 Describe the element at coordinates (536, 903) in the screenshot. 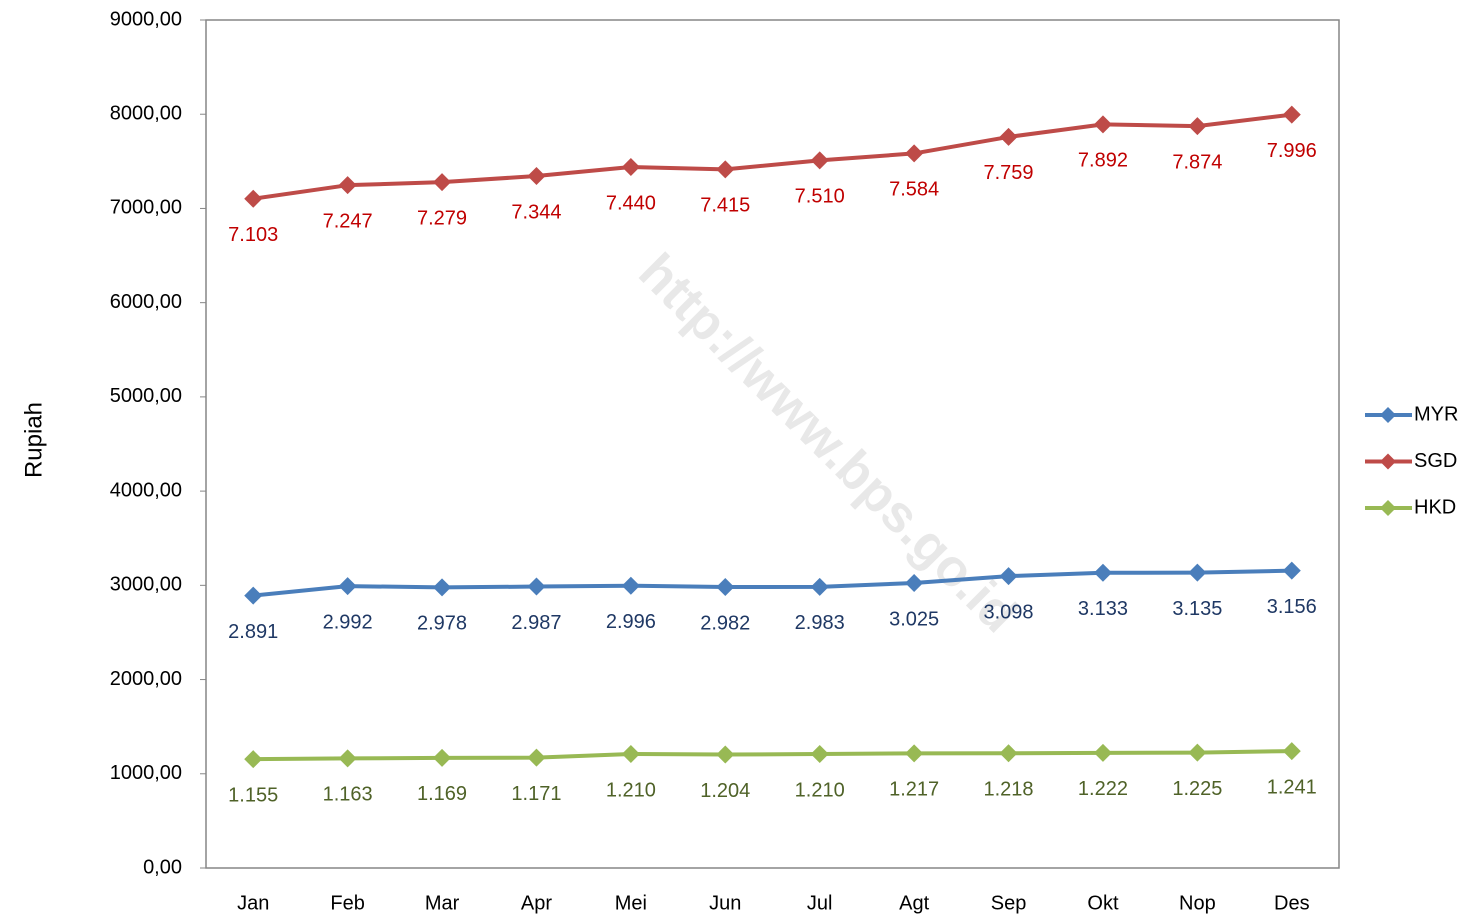

I see `x-tick-label: Apr` at that location.